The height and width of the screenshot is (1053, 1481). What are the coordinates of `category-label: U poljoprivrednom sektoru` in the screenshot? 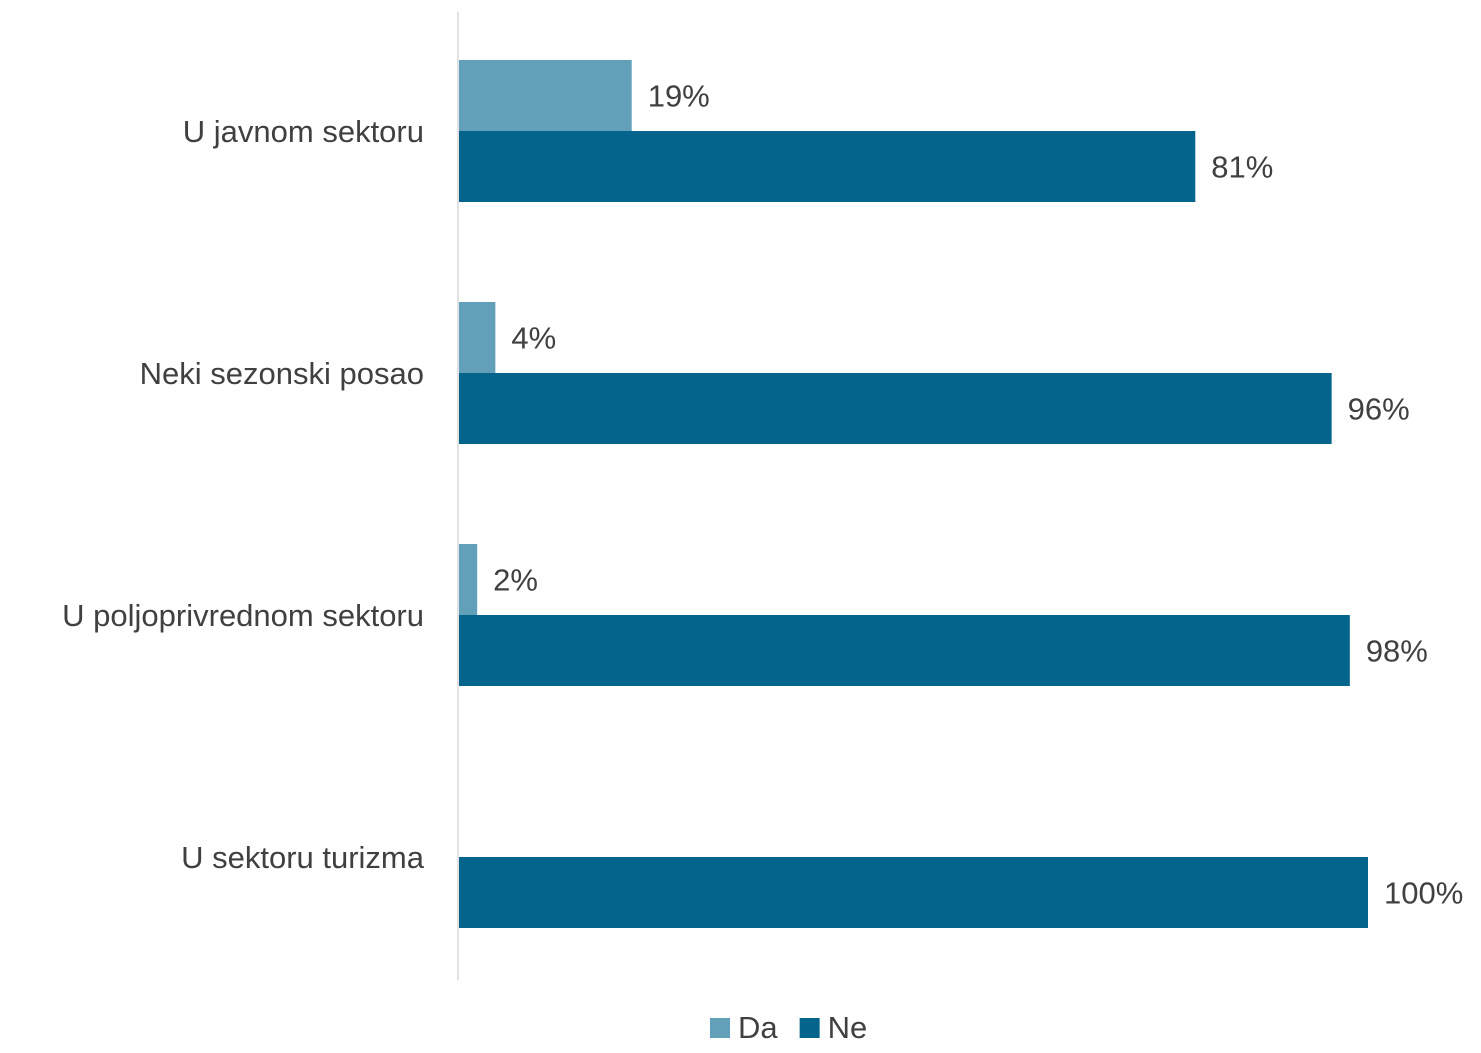 It's located at (243, 615).